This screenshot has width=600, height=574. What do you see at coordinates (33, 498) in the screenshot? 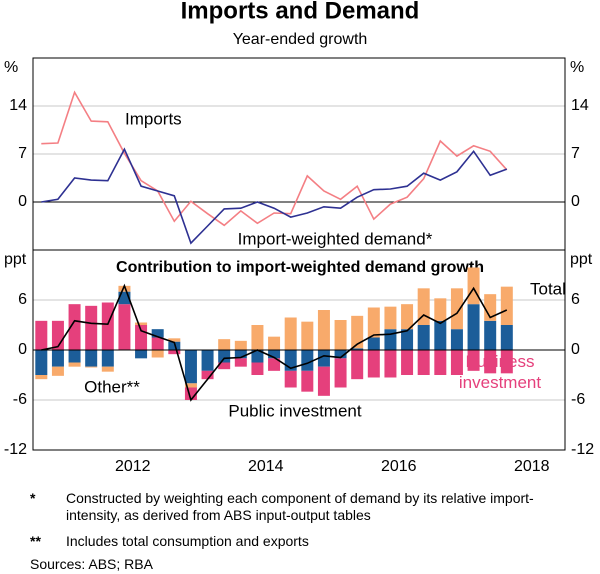
I see `note-marker: *` at bounding box center [33, 498].